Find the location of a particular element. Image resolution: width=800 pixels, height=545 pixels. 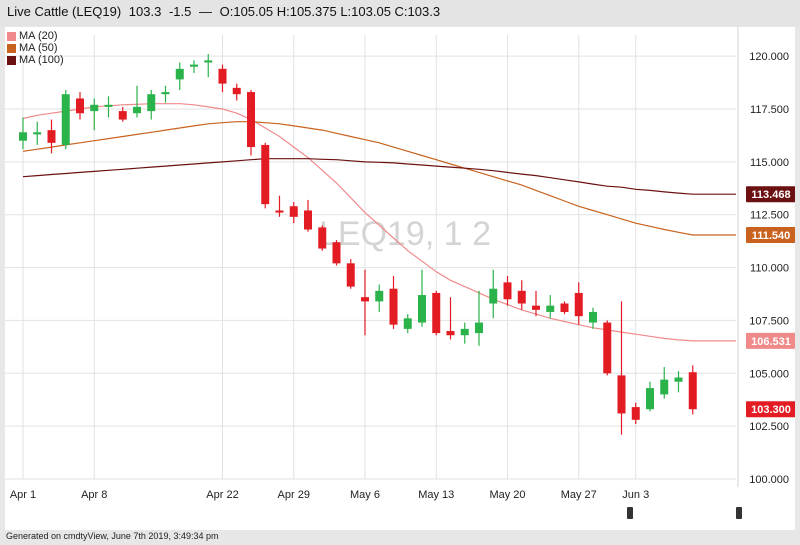

y-tick-label: 112.500 is located at coordinates (769, 216).